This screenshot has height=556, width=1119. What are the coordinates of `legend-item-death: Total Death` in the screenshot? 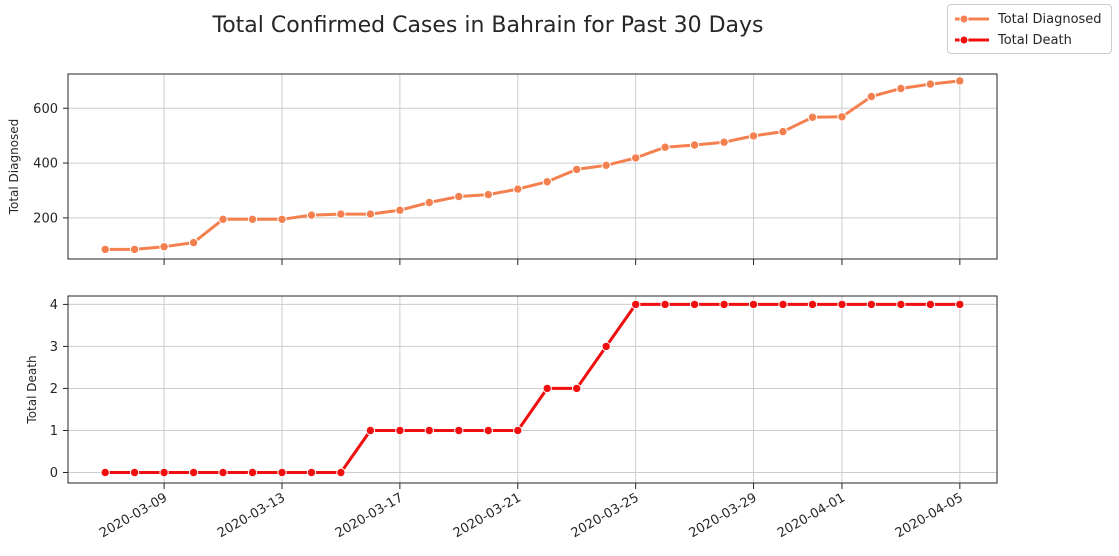 It's located at (1013, 40).